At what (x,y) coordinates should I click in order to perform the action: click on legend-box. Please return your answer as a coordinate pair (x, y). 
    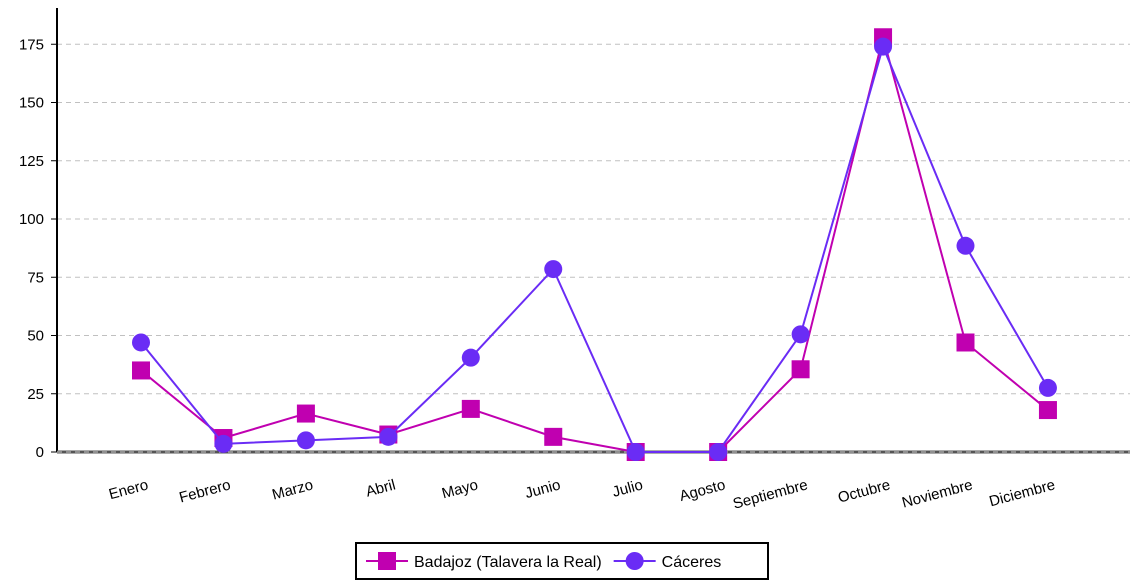
    Looking at the image, I should click on (562, 561).